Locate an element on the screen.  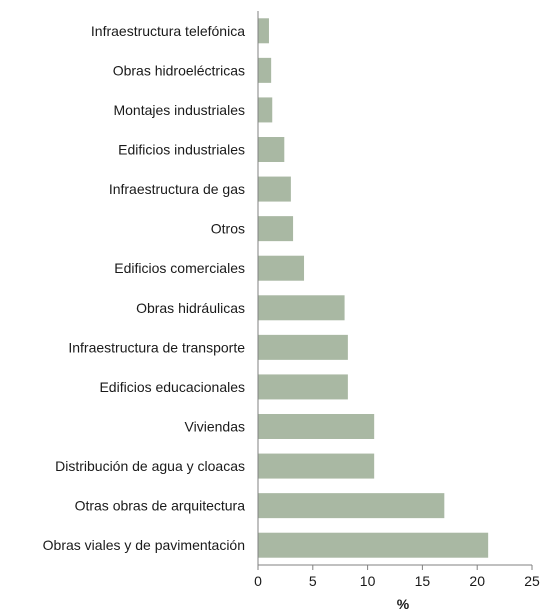
category-label: Obras hidroeléctricas is located at coordinates (179, 70).